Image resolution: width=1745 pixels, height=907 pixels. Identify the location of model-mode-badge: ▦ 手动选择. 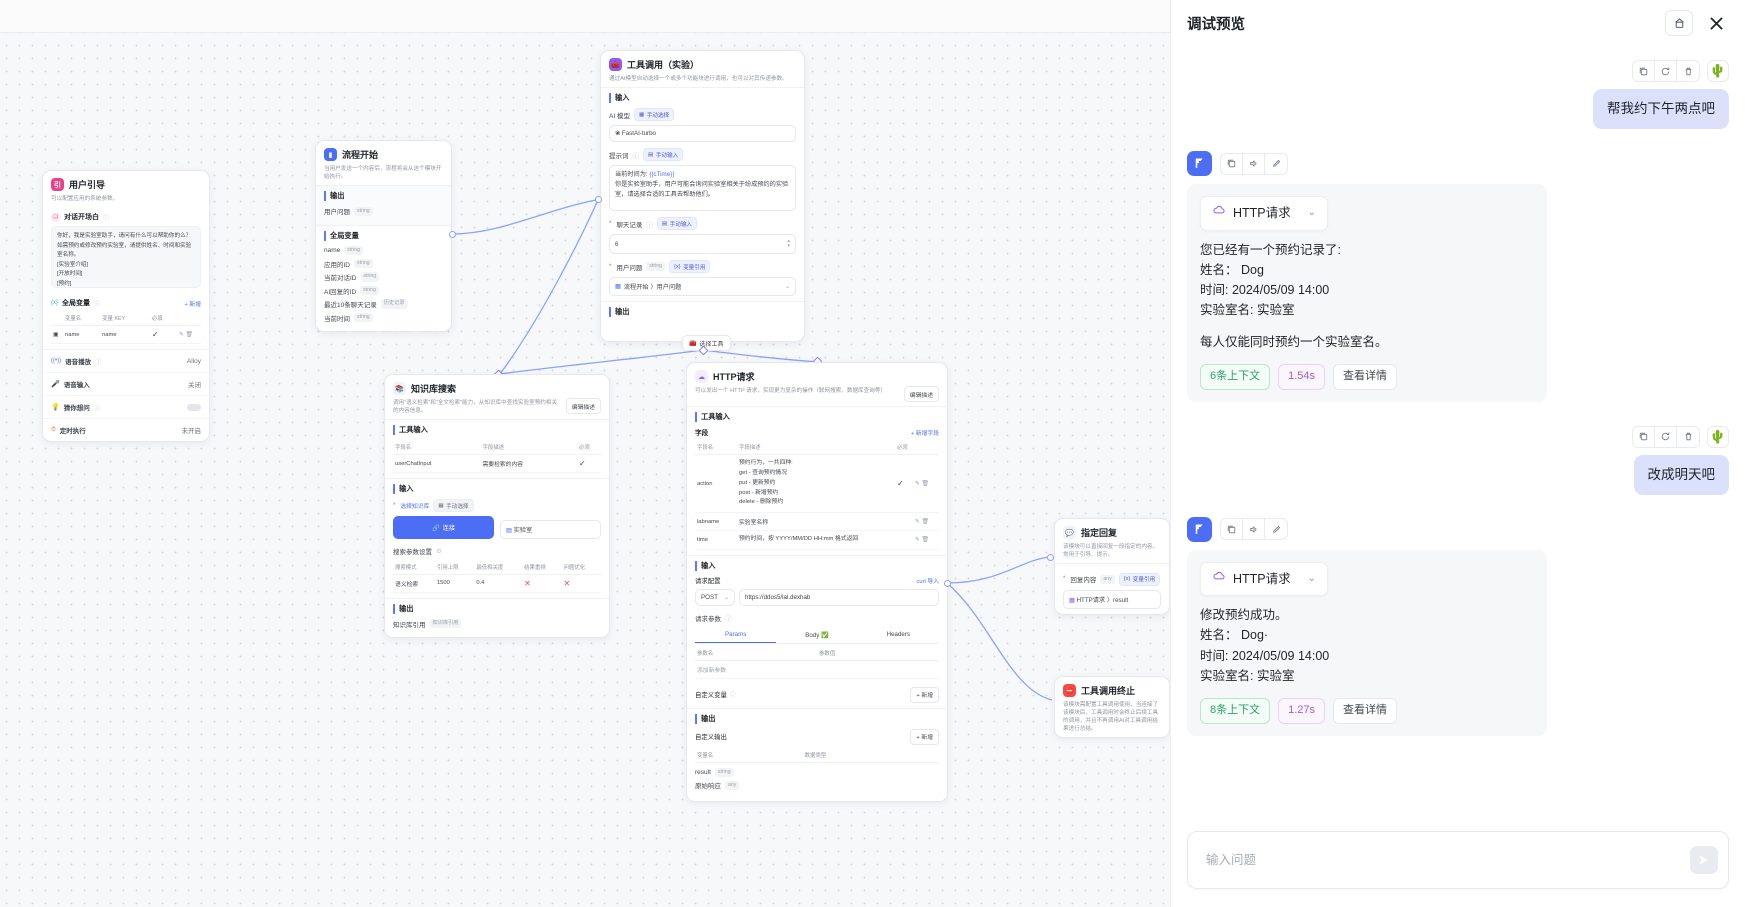
(654, 115).